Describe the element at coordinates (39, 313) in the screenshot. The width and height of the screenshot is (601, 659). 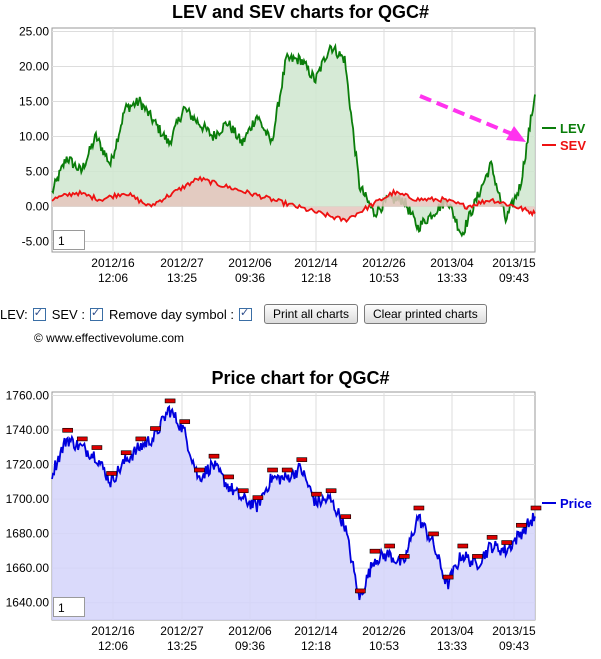
I see `lev-checkbox` at that location.